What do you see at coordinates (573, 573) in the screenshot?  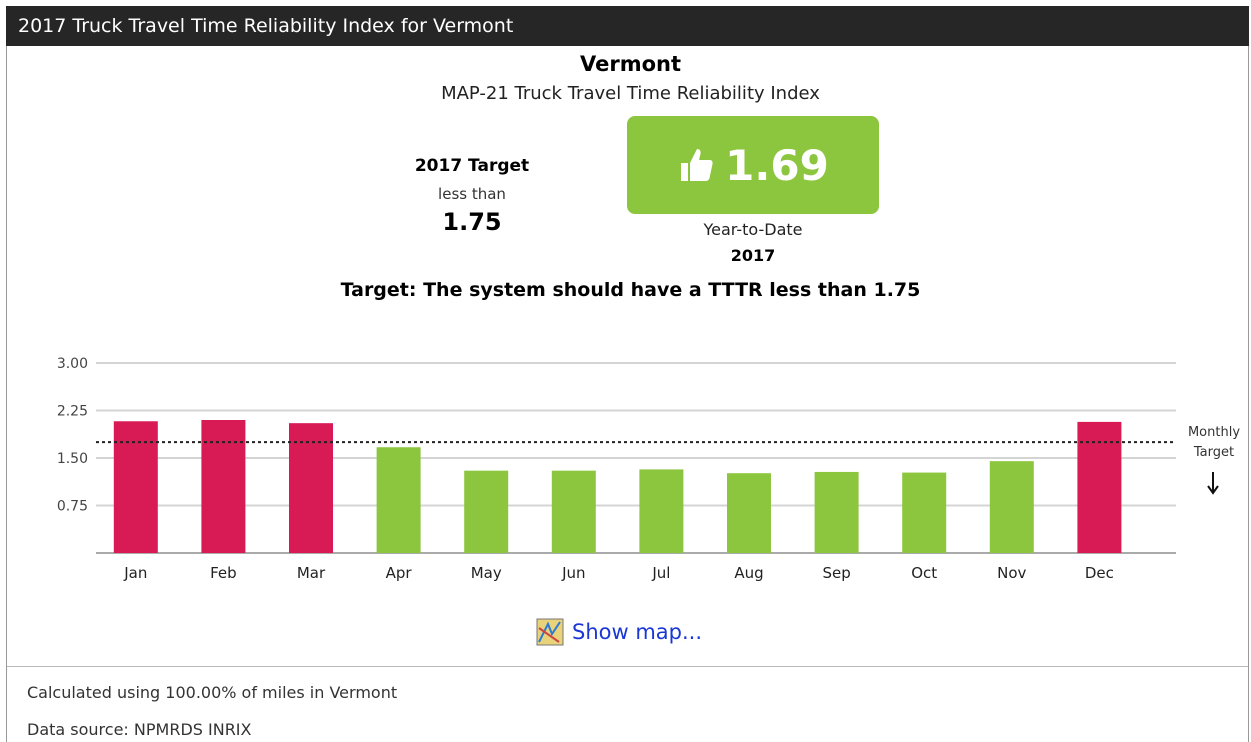 I see `x-tick-label: Jun` at bounding box center [573, 573].